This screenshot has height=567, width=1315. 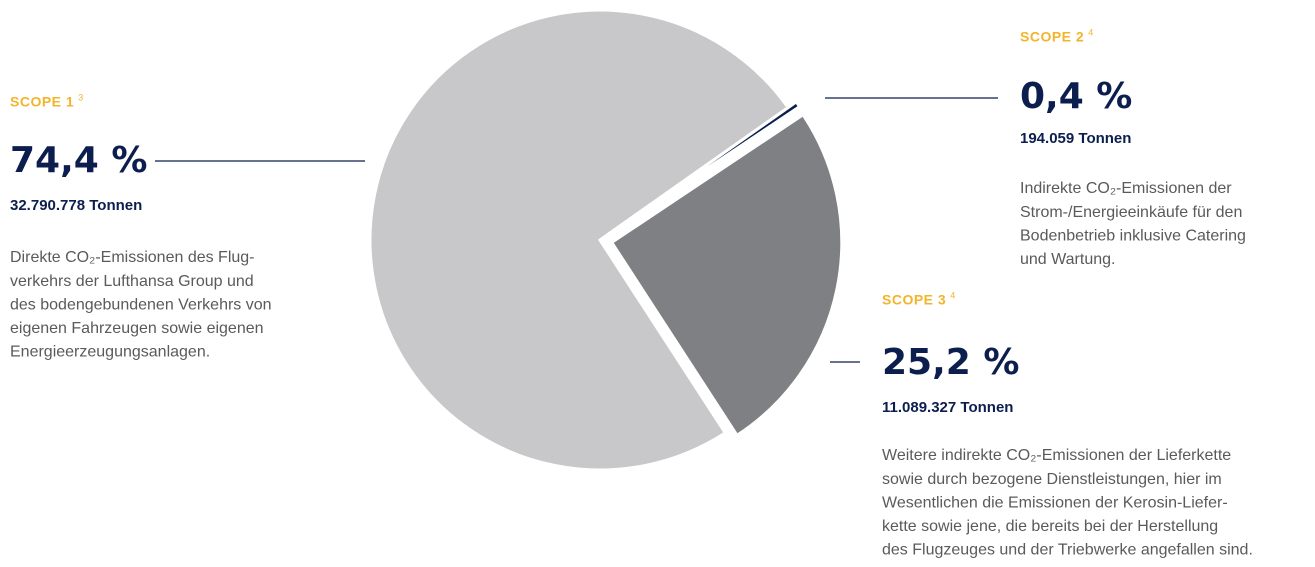 What do you see at coordinates (1067, 259) in the screenshot?
I see `description-line: und Wartung.` at bounding box center [1067, 259].